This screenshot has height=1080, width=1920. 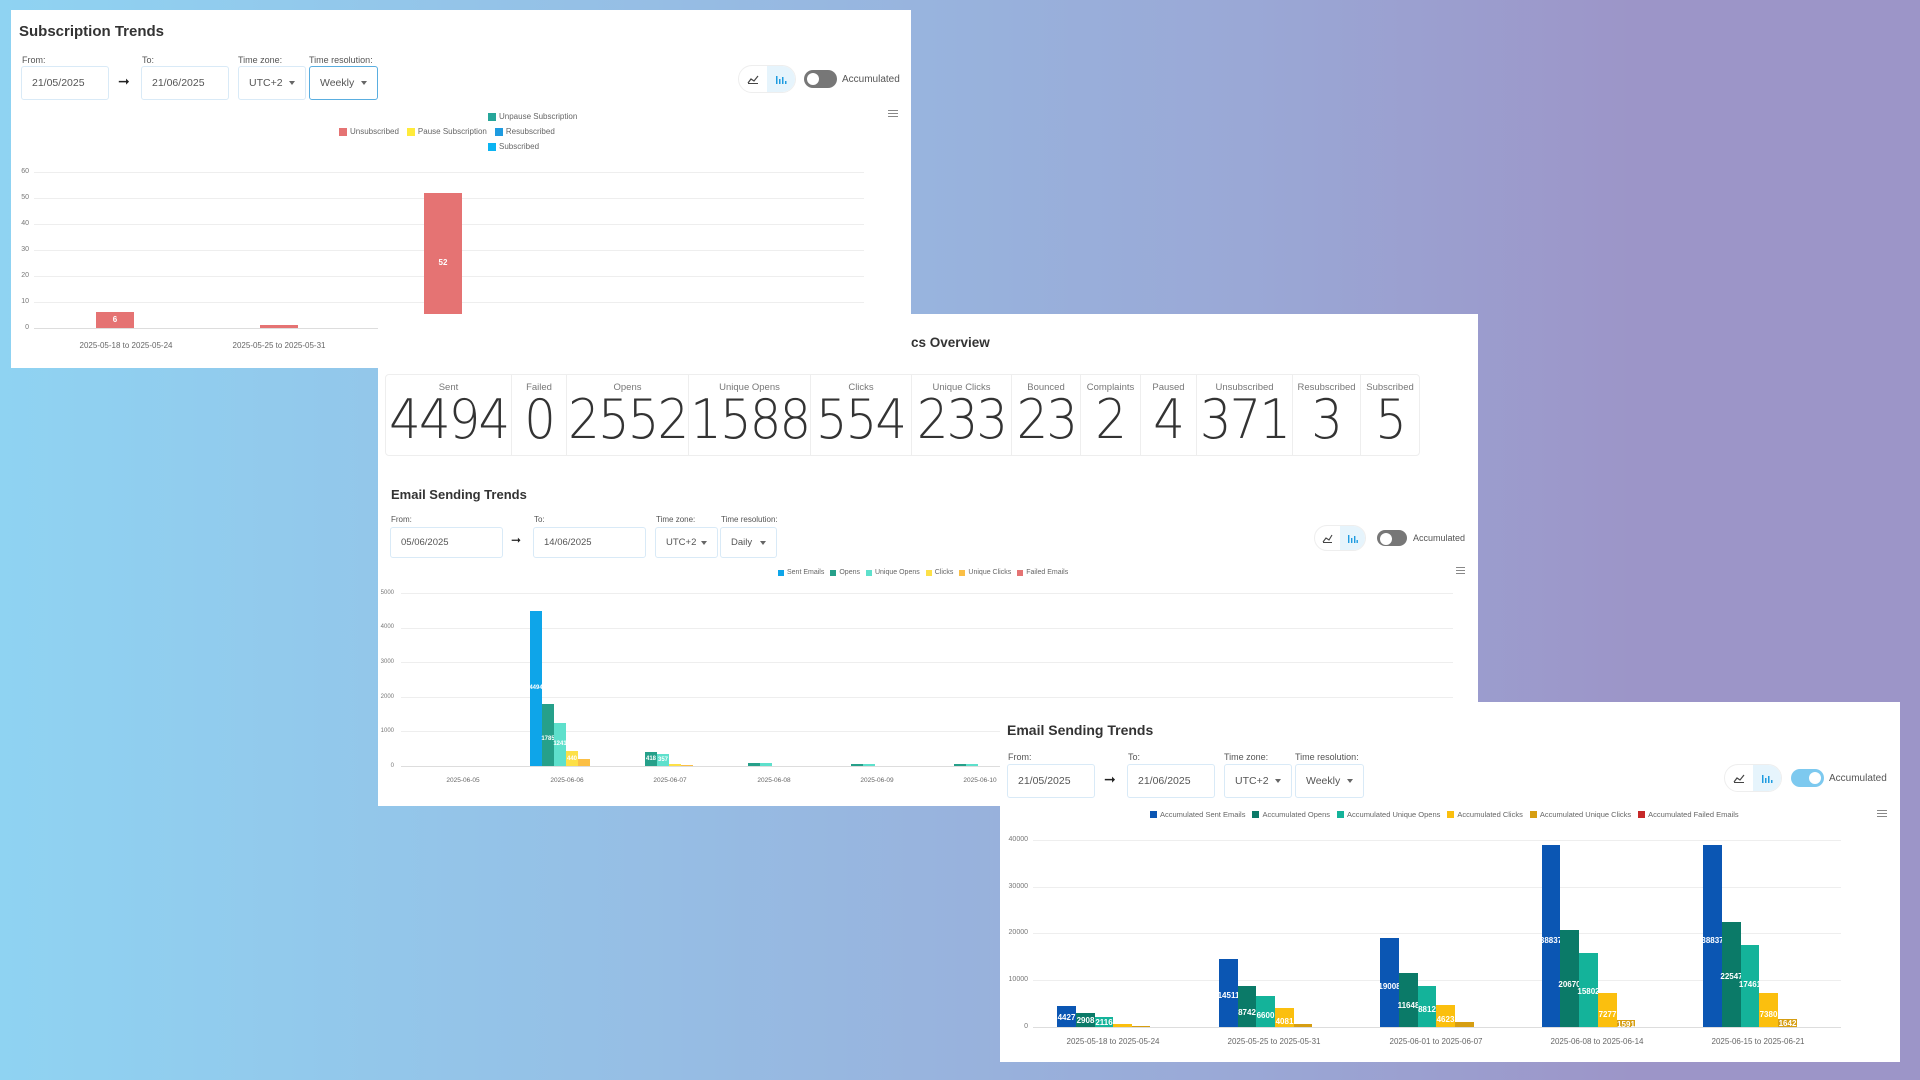 I want to click on bar-sent: 4494, so click(x=536, y=688).